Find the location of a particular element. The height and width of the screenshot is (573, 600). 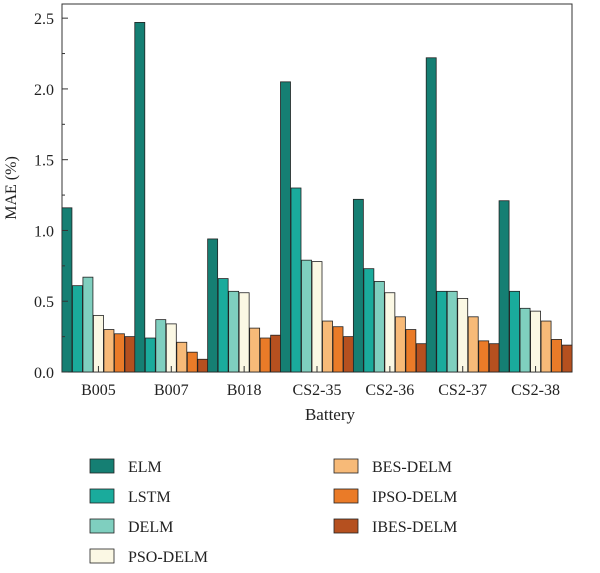

bar-pso-delm-b018 is located at coordinates (244, 332).